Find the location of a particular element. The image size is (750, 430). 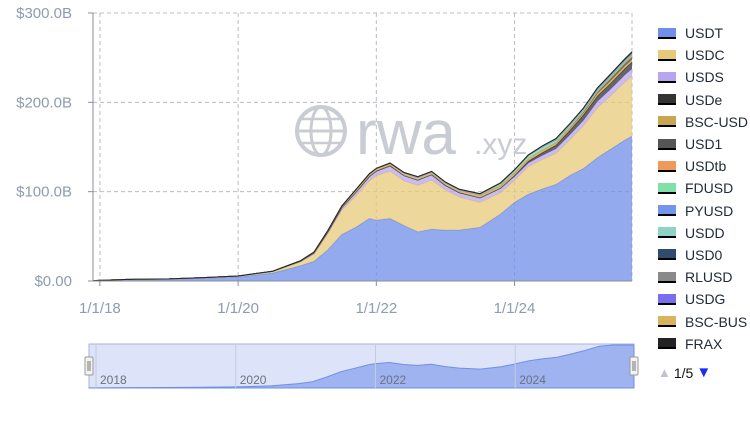

legend-label: BSC-USD is located at coordinates (717, 121).